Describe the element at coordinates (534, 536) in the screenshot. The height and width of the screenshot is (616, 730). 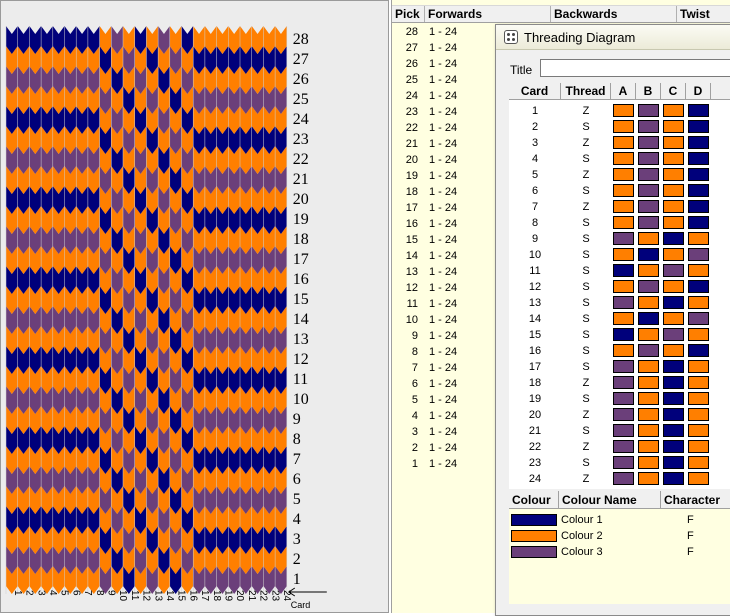
I see `colour-swatch` at that location.